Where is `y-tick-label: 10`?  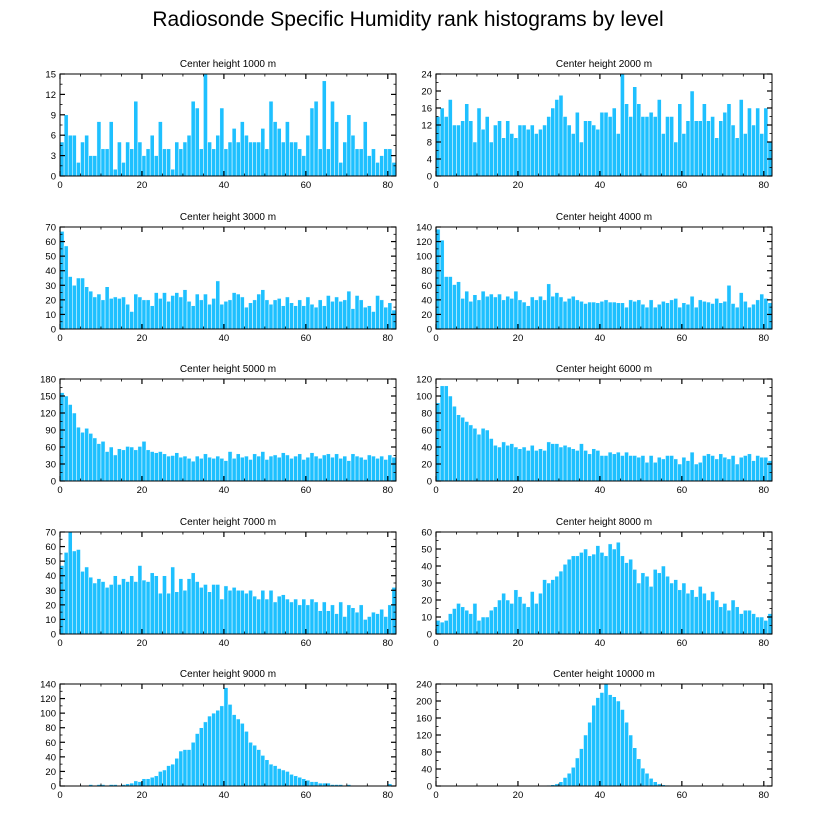
y-tick-label: 10 is located at coordinates (50, 620).